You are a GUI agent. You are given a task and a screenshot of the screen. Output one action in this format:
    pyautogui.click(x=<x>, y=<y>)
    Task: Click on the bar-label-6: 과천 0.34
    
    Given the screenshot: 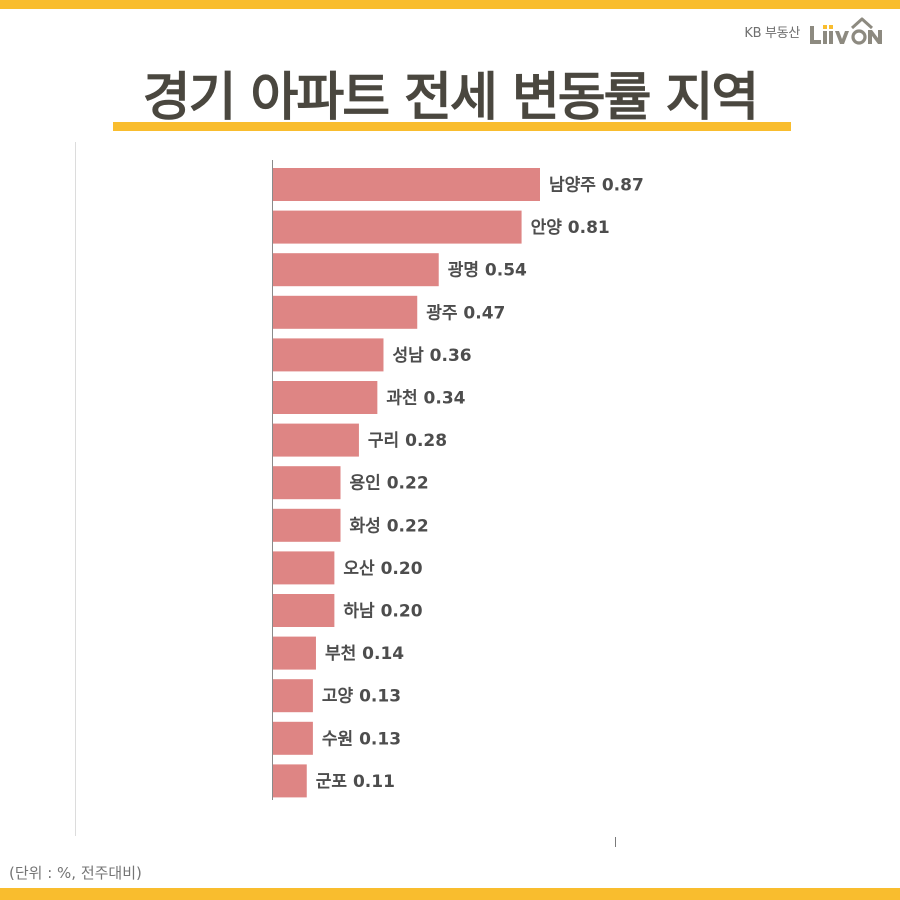 What is the action you would take?
    pyautogui.click(x=425, y=399)
    